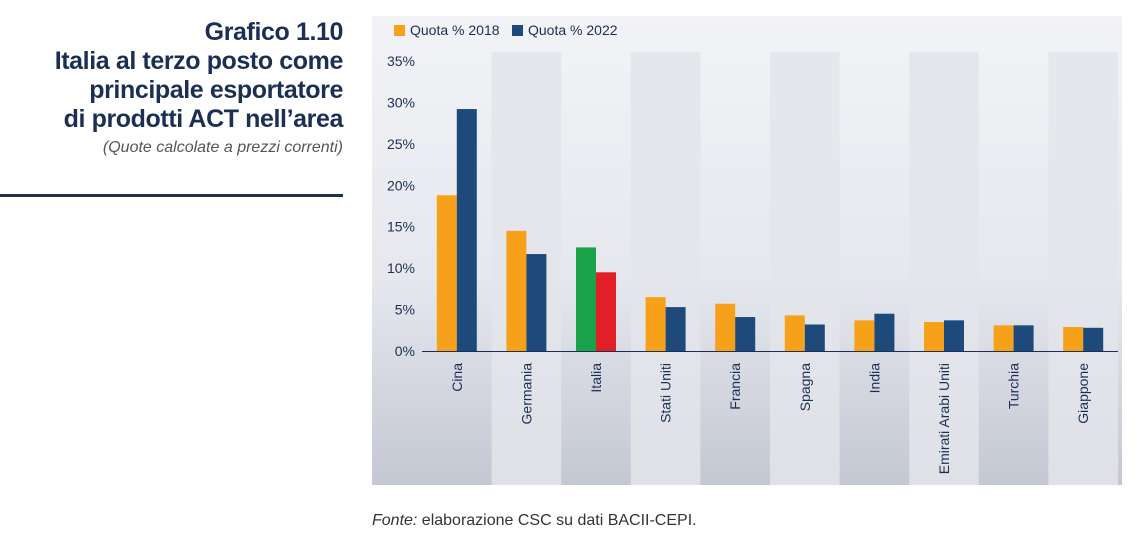  What do you see at coordinates (596, 378) in the screenshot?
I see `x-tick-label: Italia` at bounding box center [596, 378].